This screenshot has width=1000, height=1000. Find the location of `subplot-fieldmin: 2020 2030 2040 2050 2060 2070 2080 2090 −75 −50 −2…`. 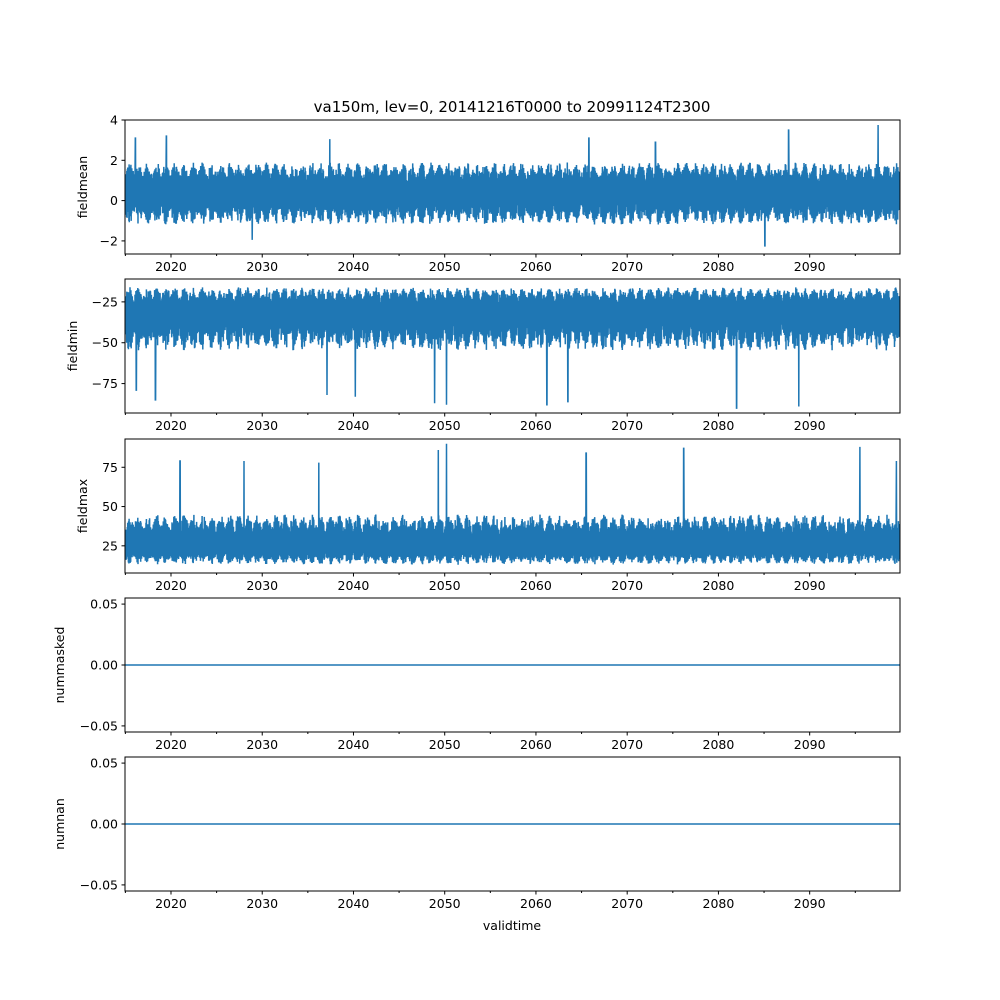

subplot-fieldmin: 2020 2030 2040 2050 2060 2070 2080 2090 −75 −50 −2… is located at coordinates (483, 355).